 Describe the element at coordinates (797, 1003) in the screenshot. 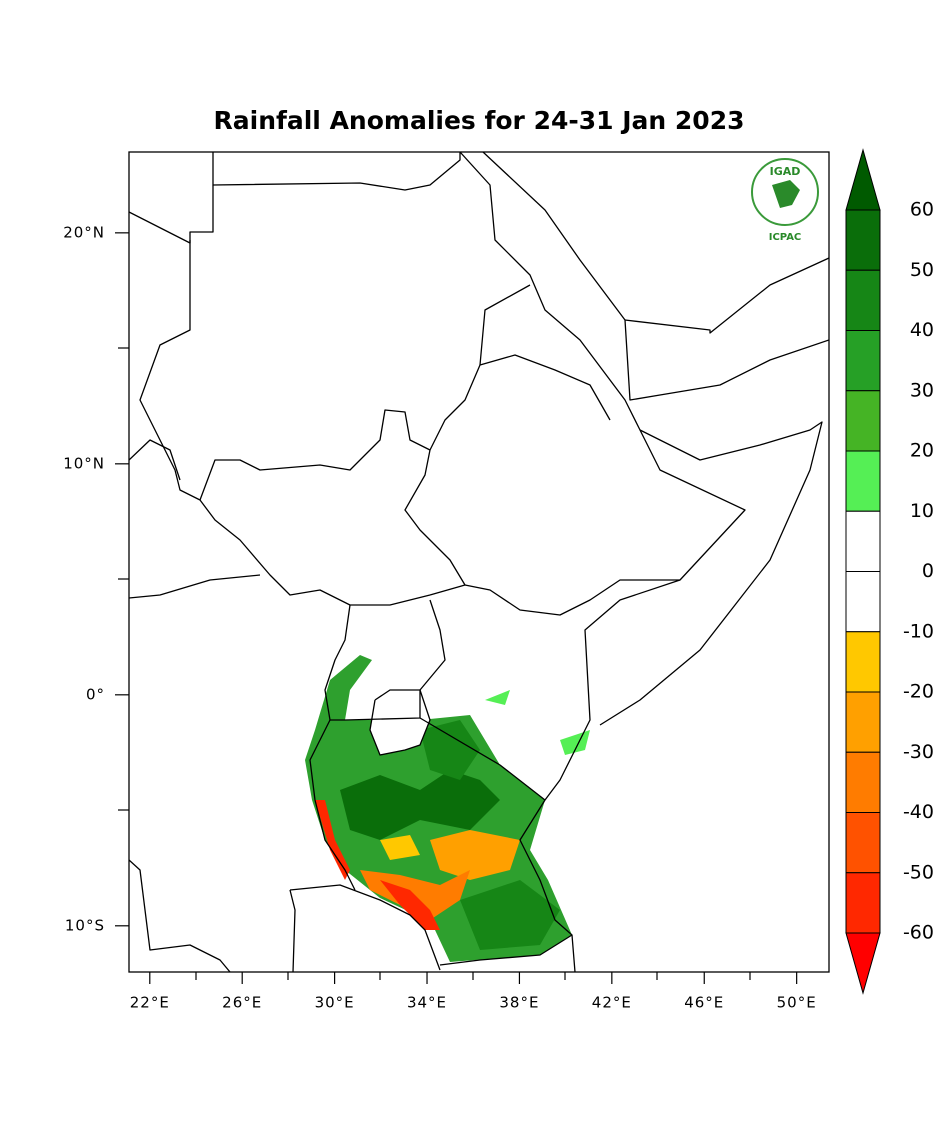

I see `x-tick-label: 50°E` at that location.